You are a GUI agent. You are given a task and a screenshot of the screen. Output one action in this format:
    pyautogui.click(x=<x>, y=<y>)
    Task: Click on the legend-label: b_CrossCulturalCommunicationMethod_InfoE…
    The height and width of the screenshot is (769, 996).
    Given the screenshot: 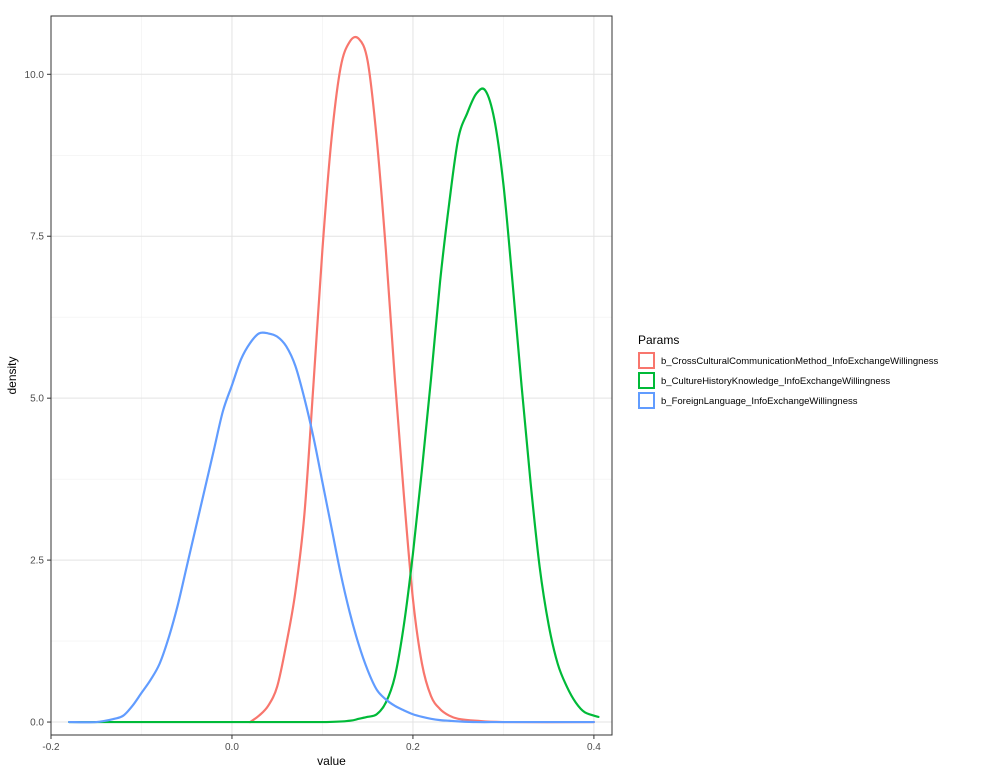 What is the action you would take?
    pyautogui.click(x=799, y=361)
    